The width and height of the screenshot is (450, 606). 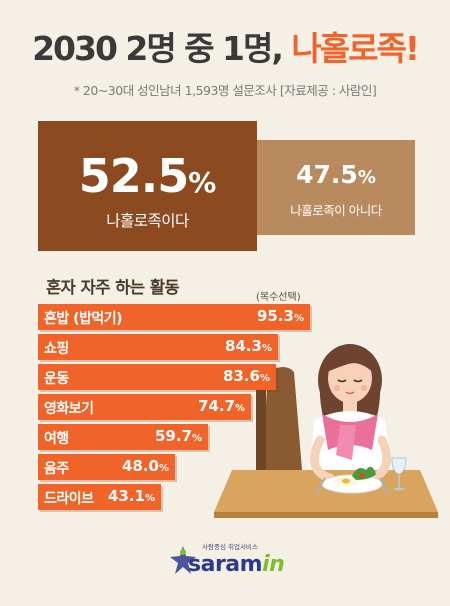 I want to click on bar-5: 음주 48.0%, so click(x=106, y=467).